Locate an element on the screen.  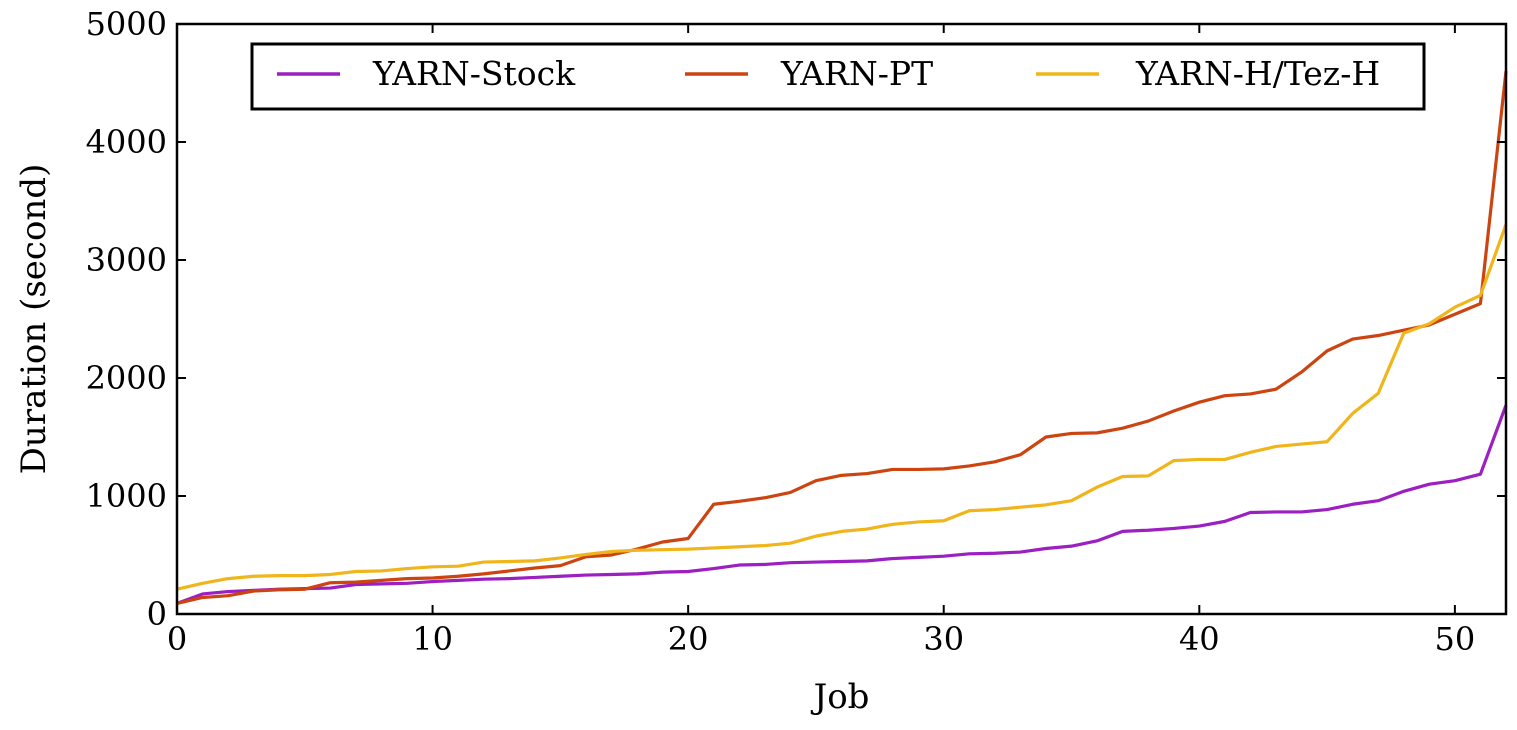
legend-box is located at coordinates (838, 76).